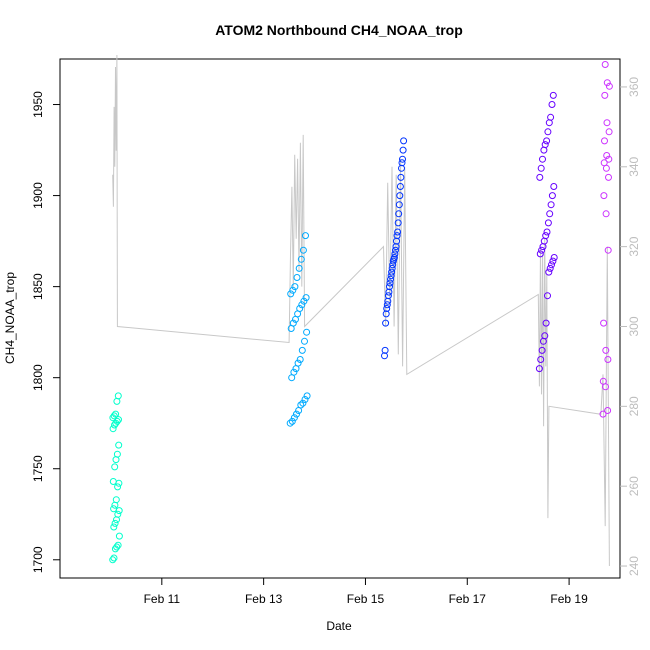 The width and height of the screenshot is (650, 650). What do you see at coordinates (10, 318) in the screenshot?
I see `y-axis-label: CH4_NOAA_trop` at bounding box center [10, 318].